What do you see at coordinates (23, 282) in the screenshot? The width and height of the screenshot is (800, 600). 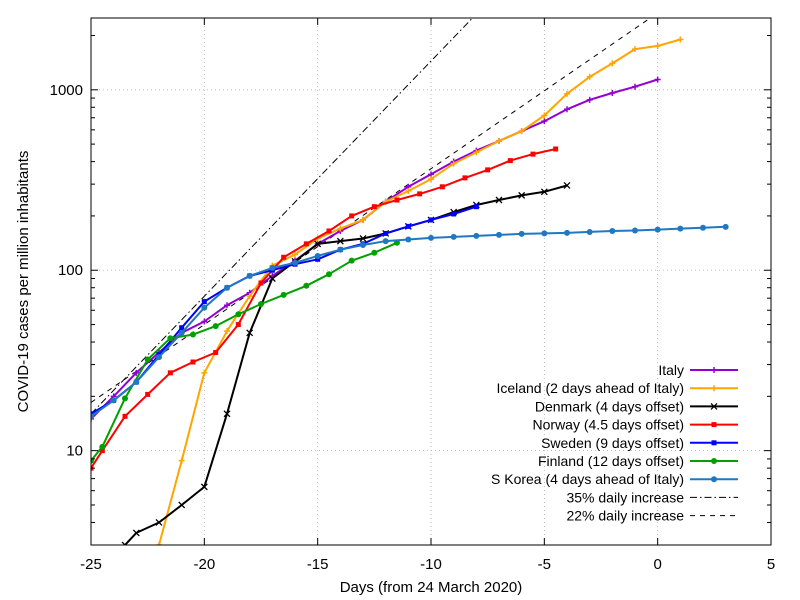 I see `y-axis-label: COVID-19 cases per million inhabitants` at bounding box center [23, 282].